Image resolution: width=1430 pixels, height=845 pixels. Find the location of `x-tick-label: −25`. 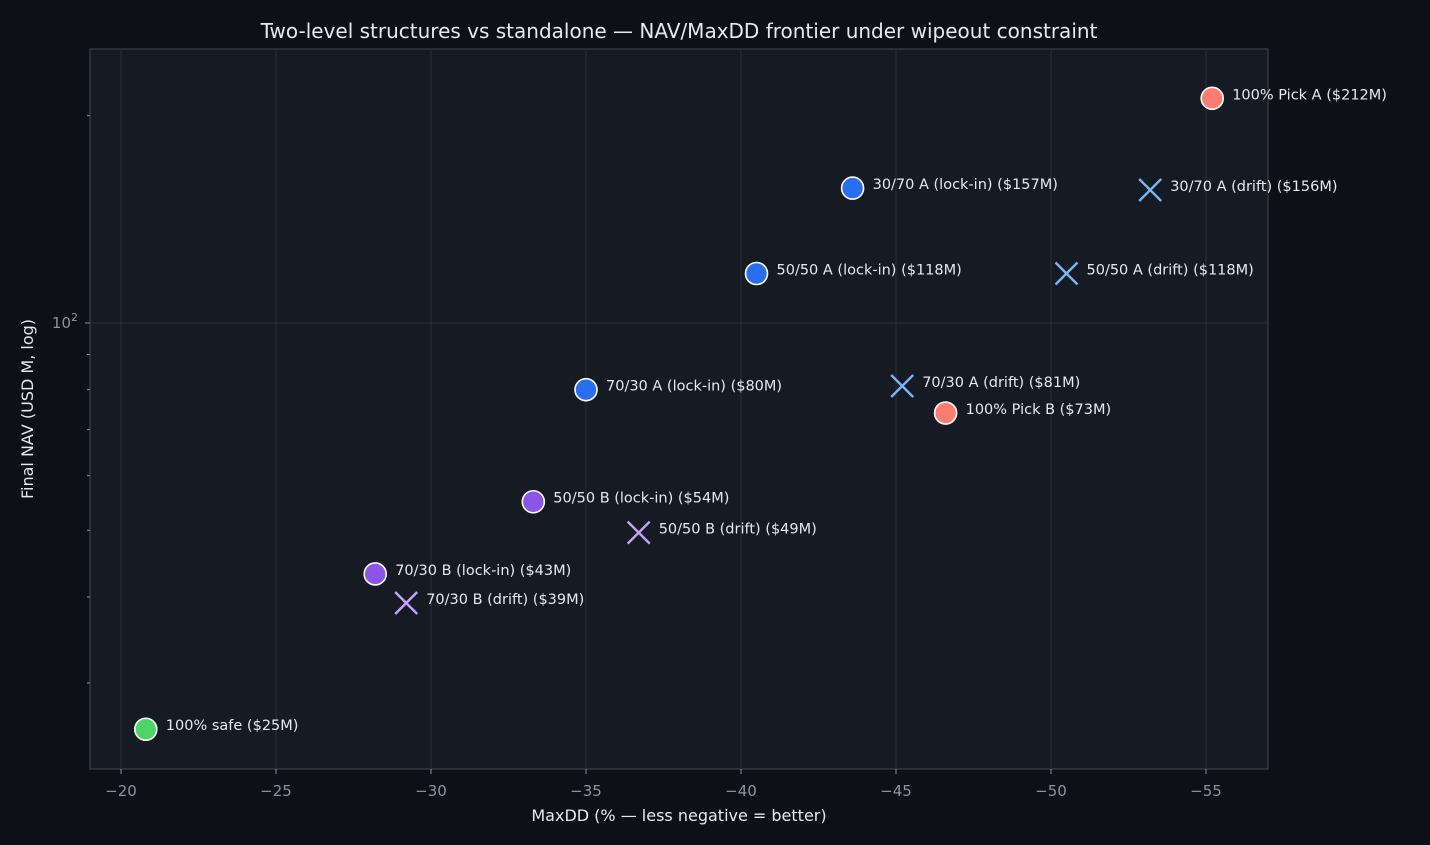

x-tick-label: −25 is located at coordinates (276, 791).